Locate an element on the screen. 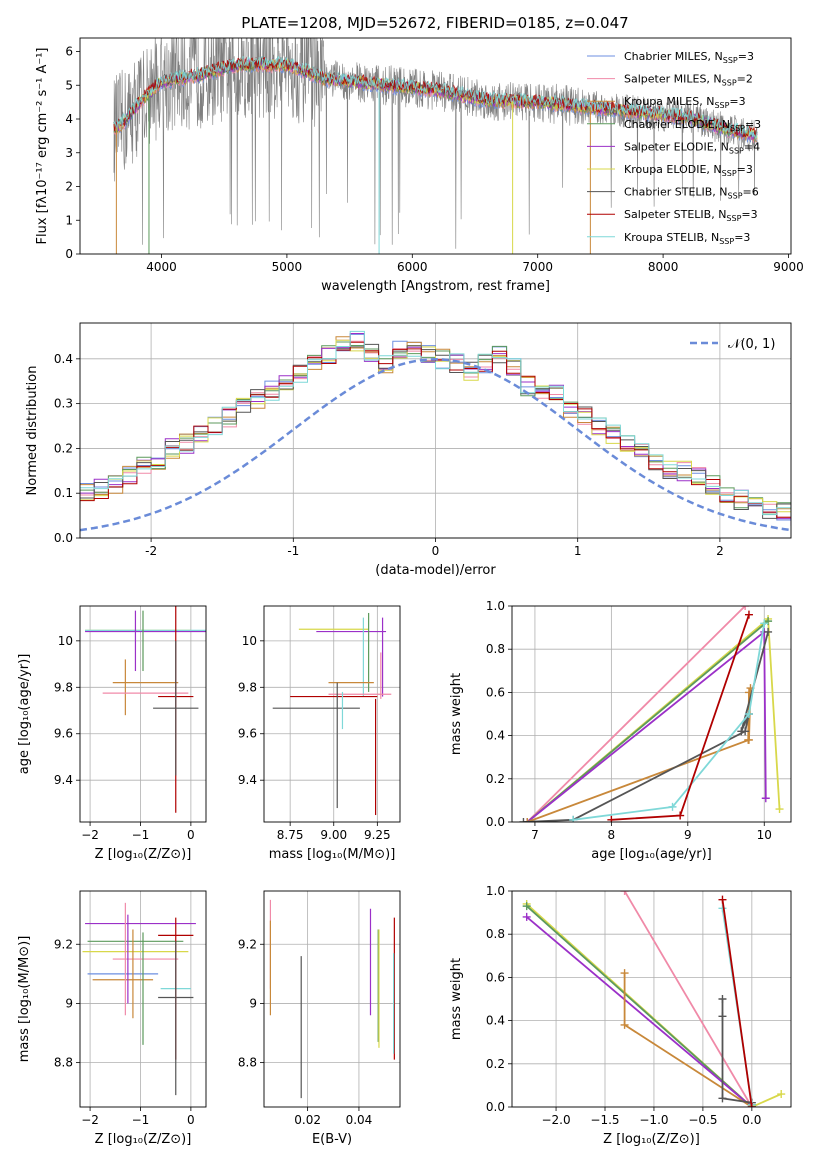 The height and width of the screenshot is (1170, 819). weight_vs_Z-xtick-label: −1.5 is located at coordinates (604, 1120).